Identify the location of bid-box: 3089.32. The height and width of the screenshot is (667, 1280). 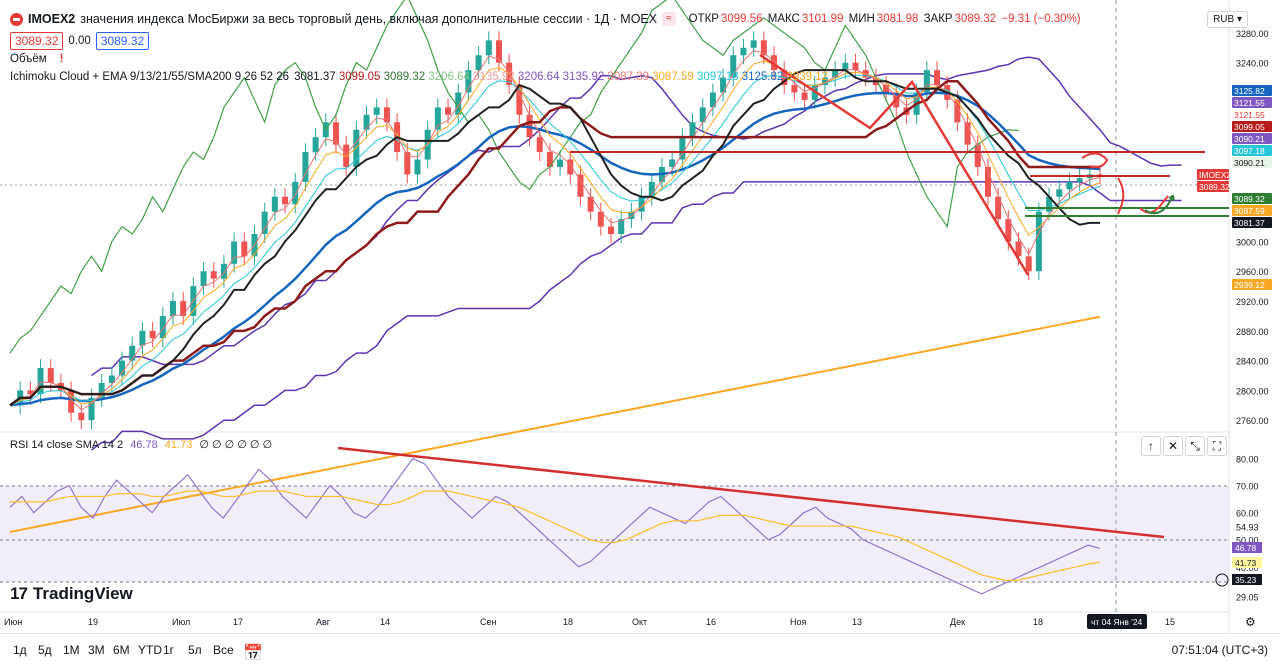
(37, 41).